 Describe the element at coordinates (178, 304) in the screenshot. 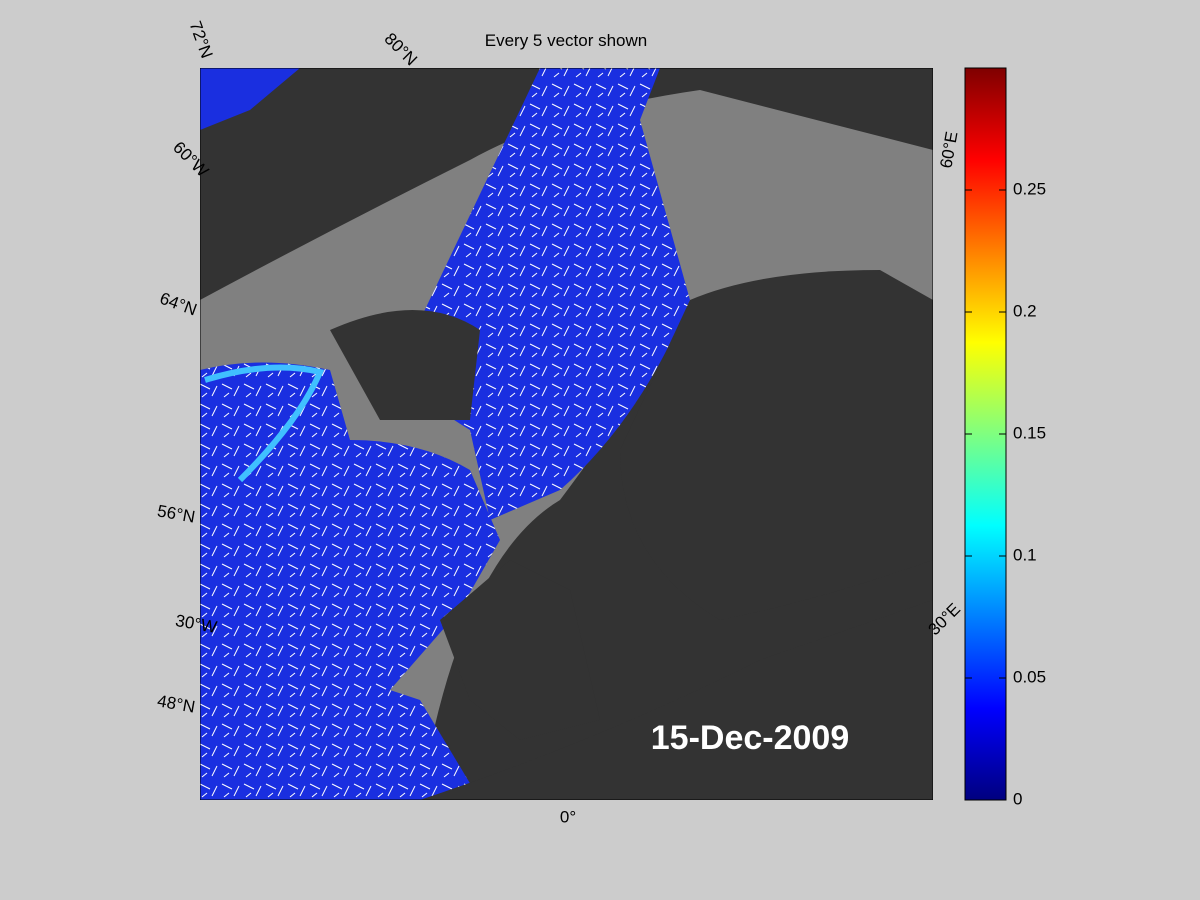

I see `graticule-label: 64°N` at that location.